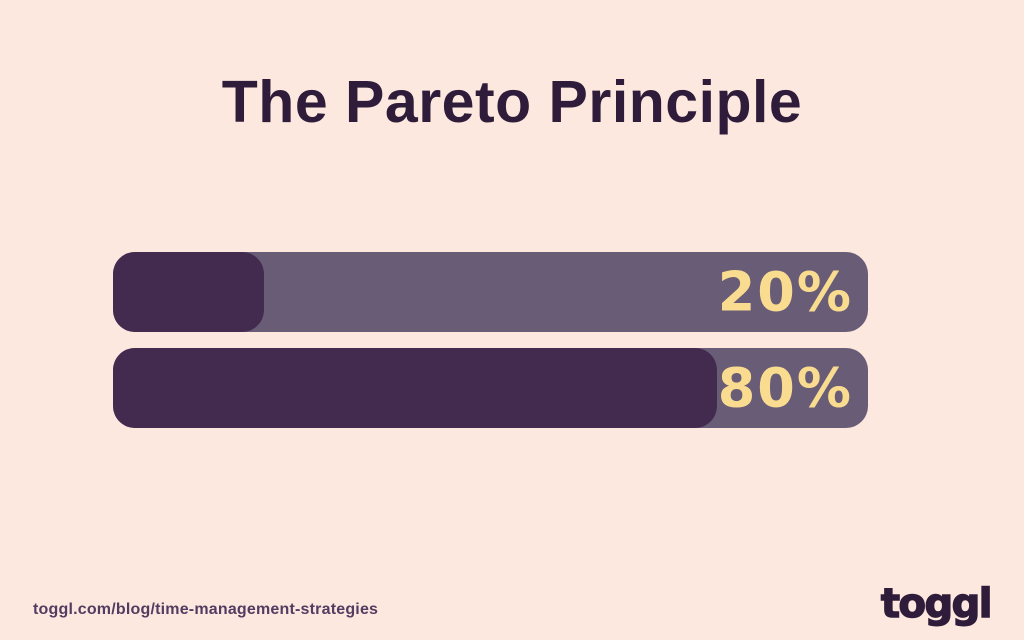 Image resolution: width=1024 pixels, height=640 pixels. Describe the element at coordinates (490, 292) in the screenshot. I see `bar-track-top: 20%` at that location.